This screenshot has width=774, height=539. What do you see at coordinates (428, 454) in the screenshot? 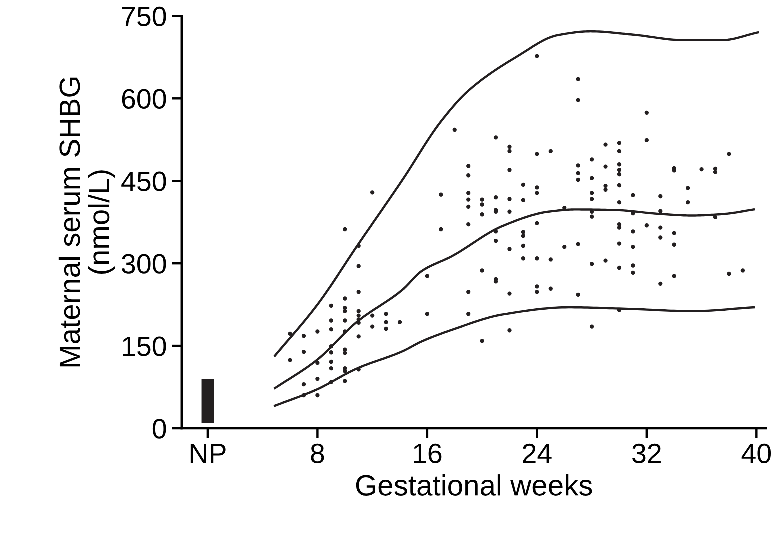
I see `x-tick-label: 16` at bounding box center [428, 454].